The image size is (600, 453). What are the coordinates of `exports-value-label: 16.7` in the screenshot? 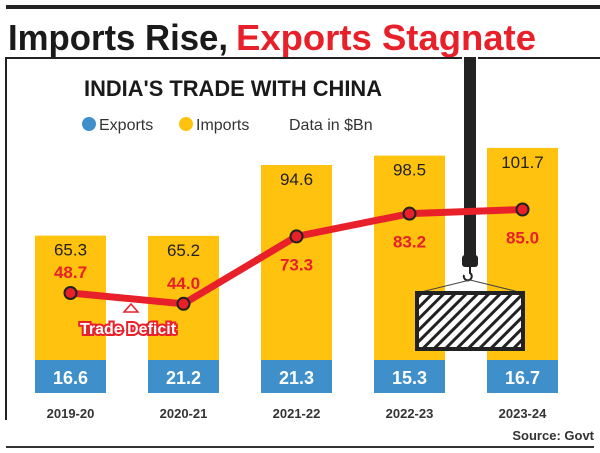 It's located at (522, 378).